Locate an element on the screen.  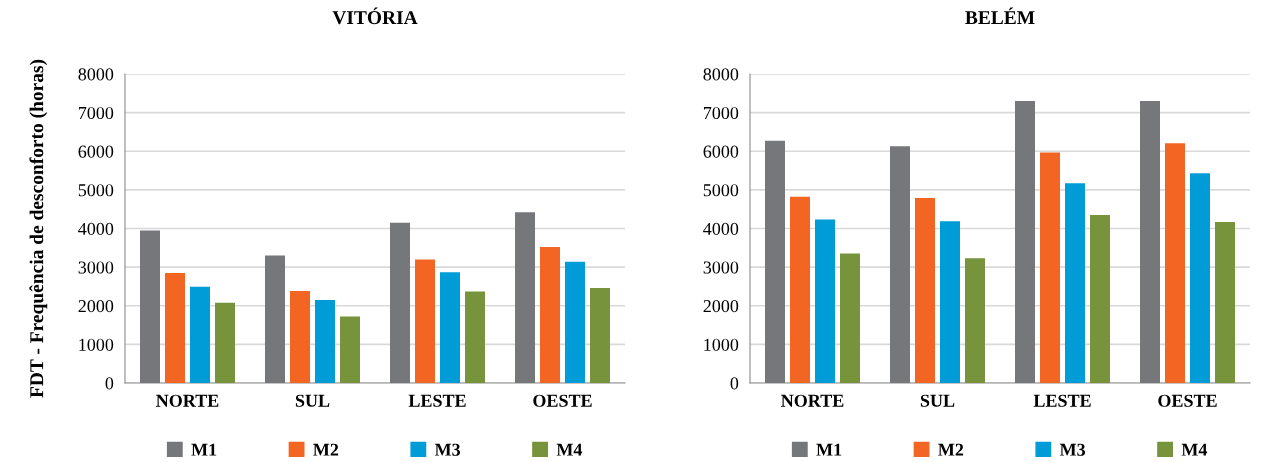
chart-title: VITÓRIA is located at coordinates (375, 16).